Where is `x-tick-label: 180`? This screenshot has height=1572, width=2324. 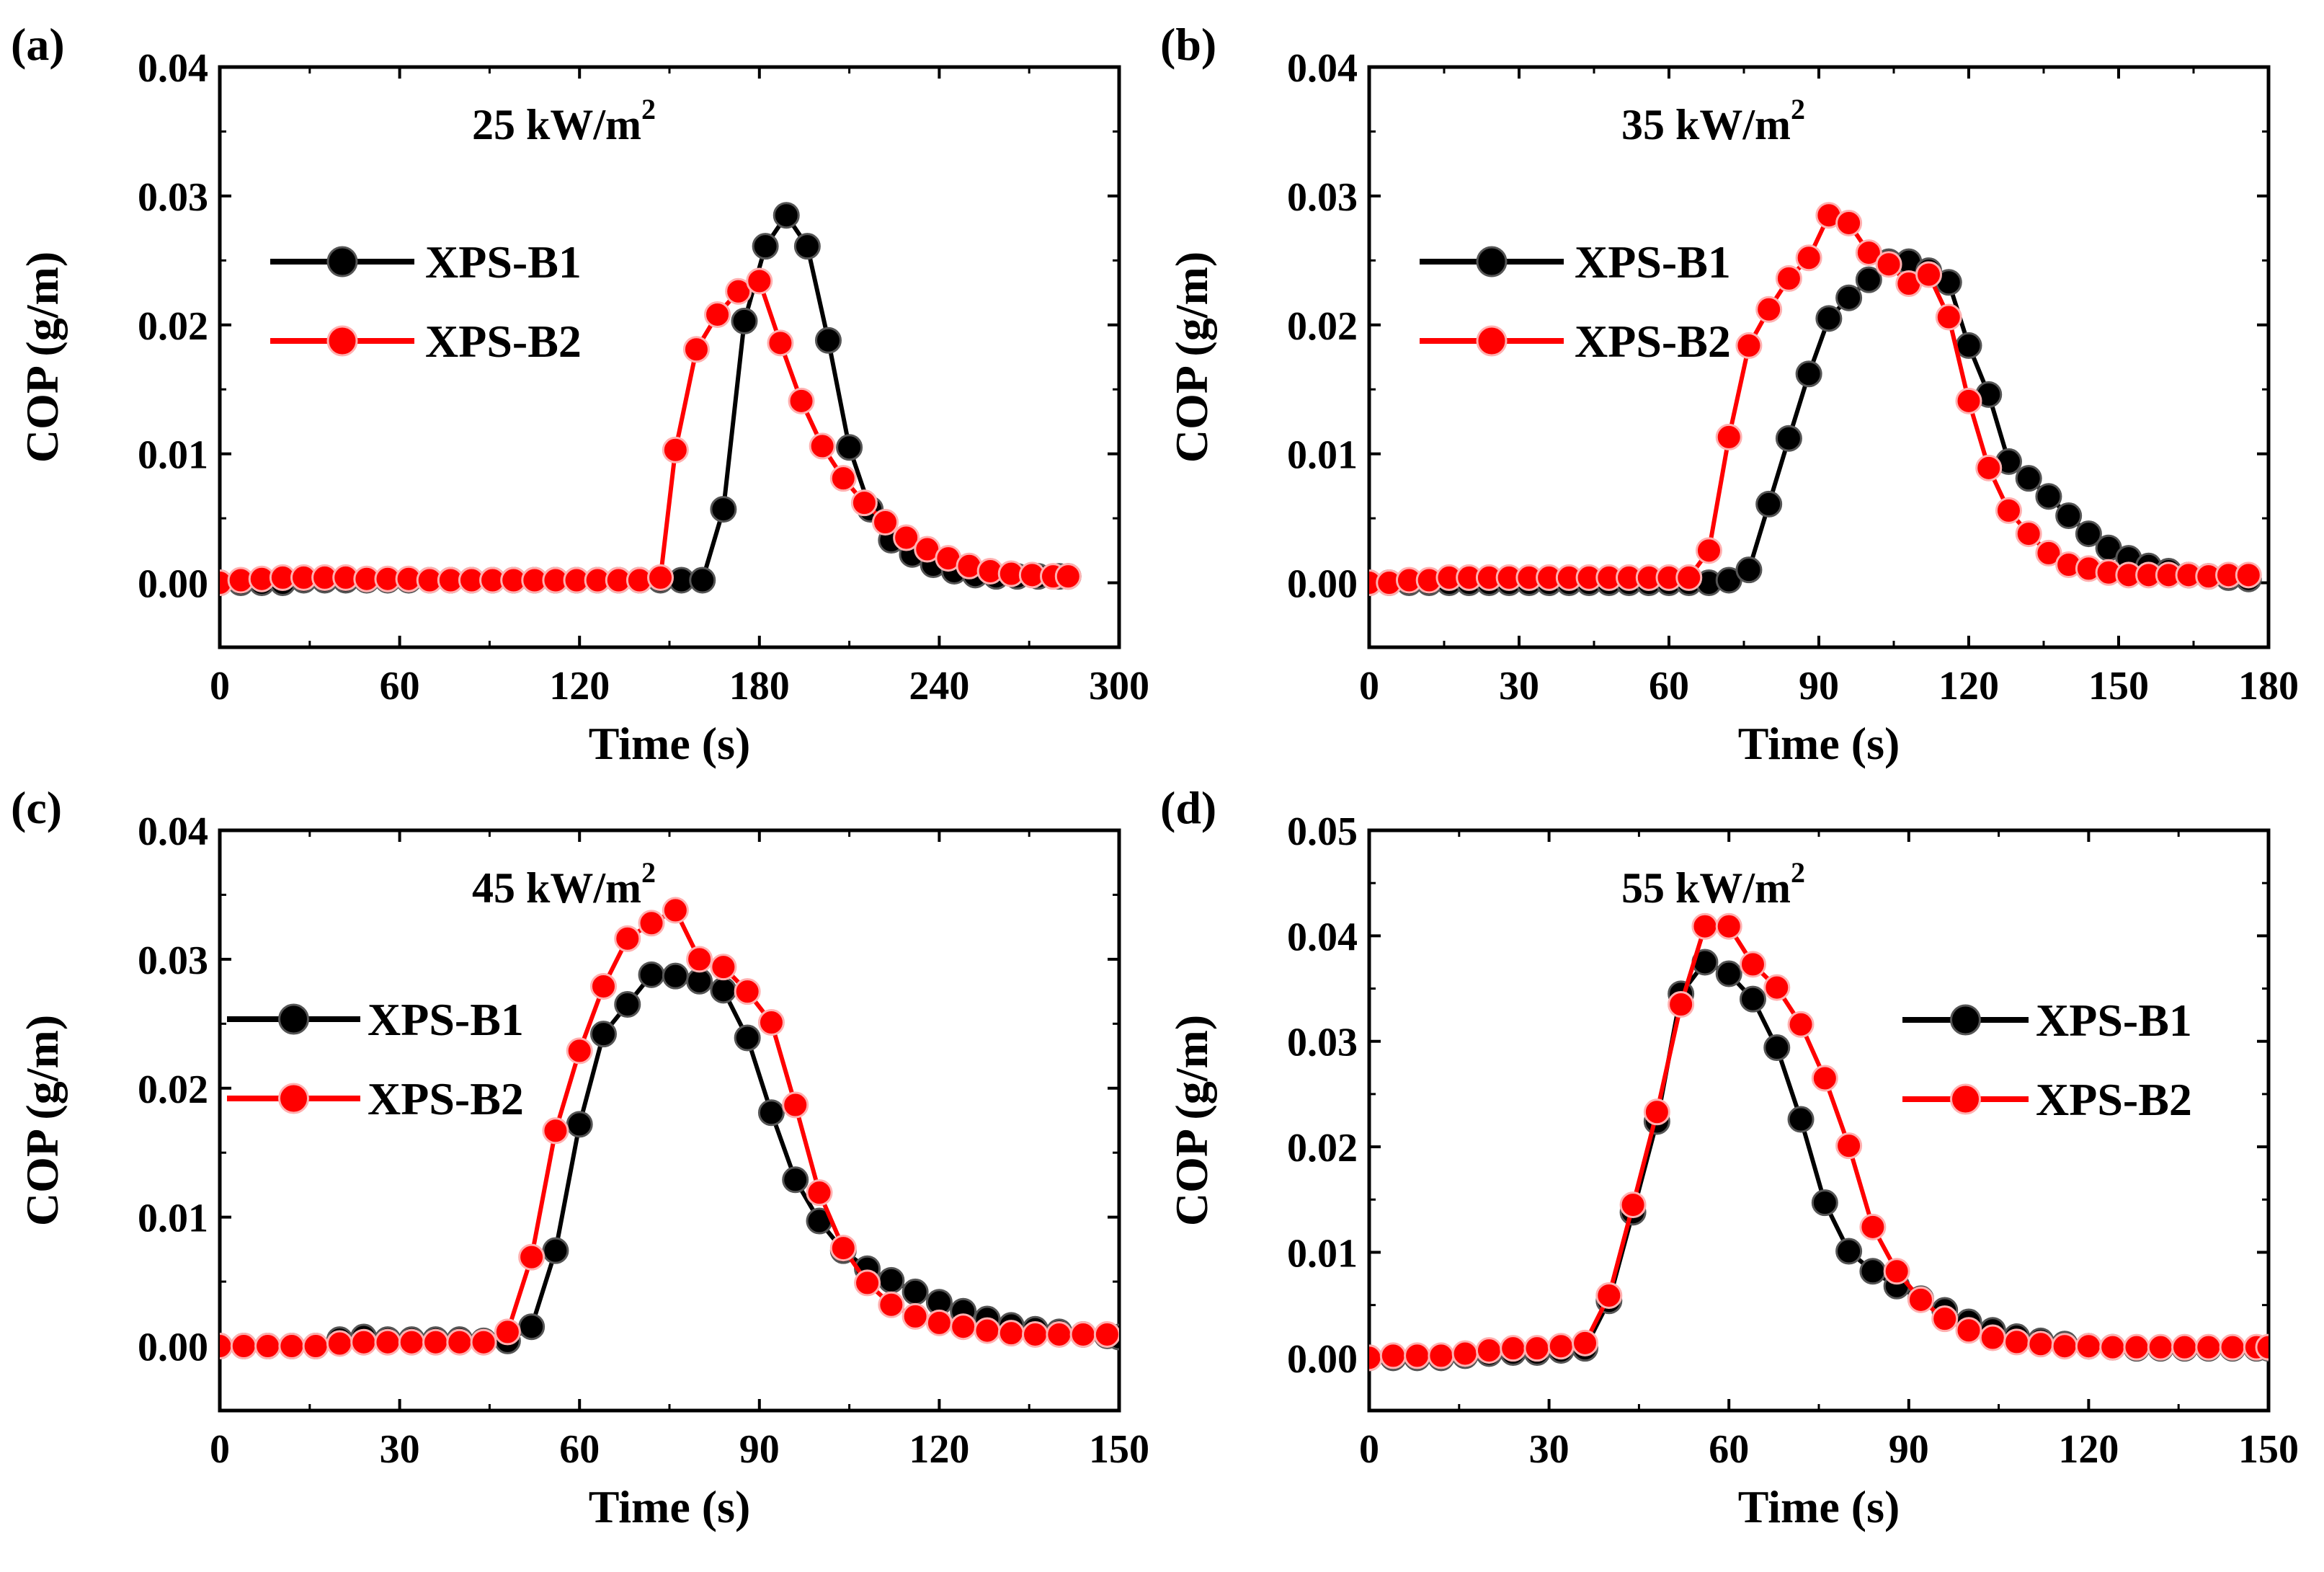 x-tick-label: 180 is located at coordinates (759, 686).